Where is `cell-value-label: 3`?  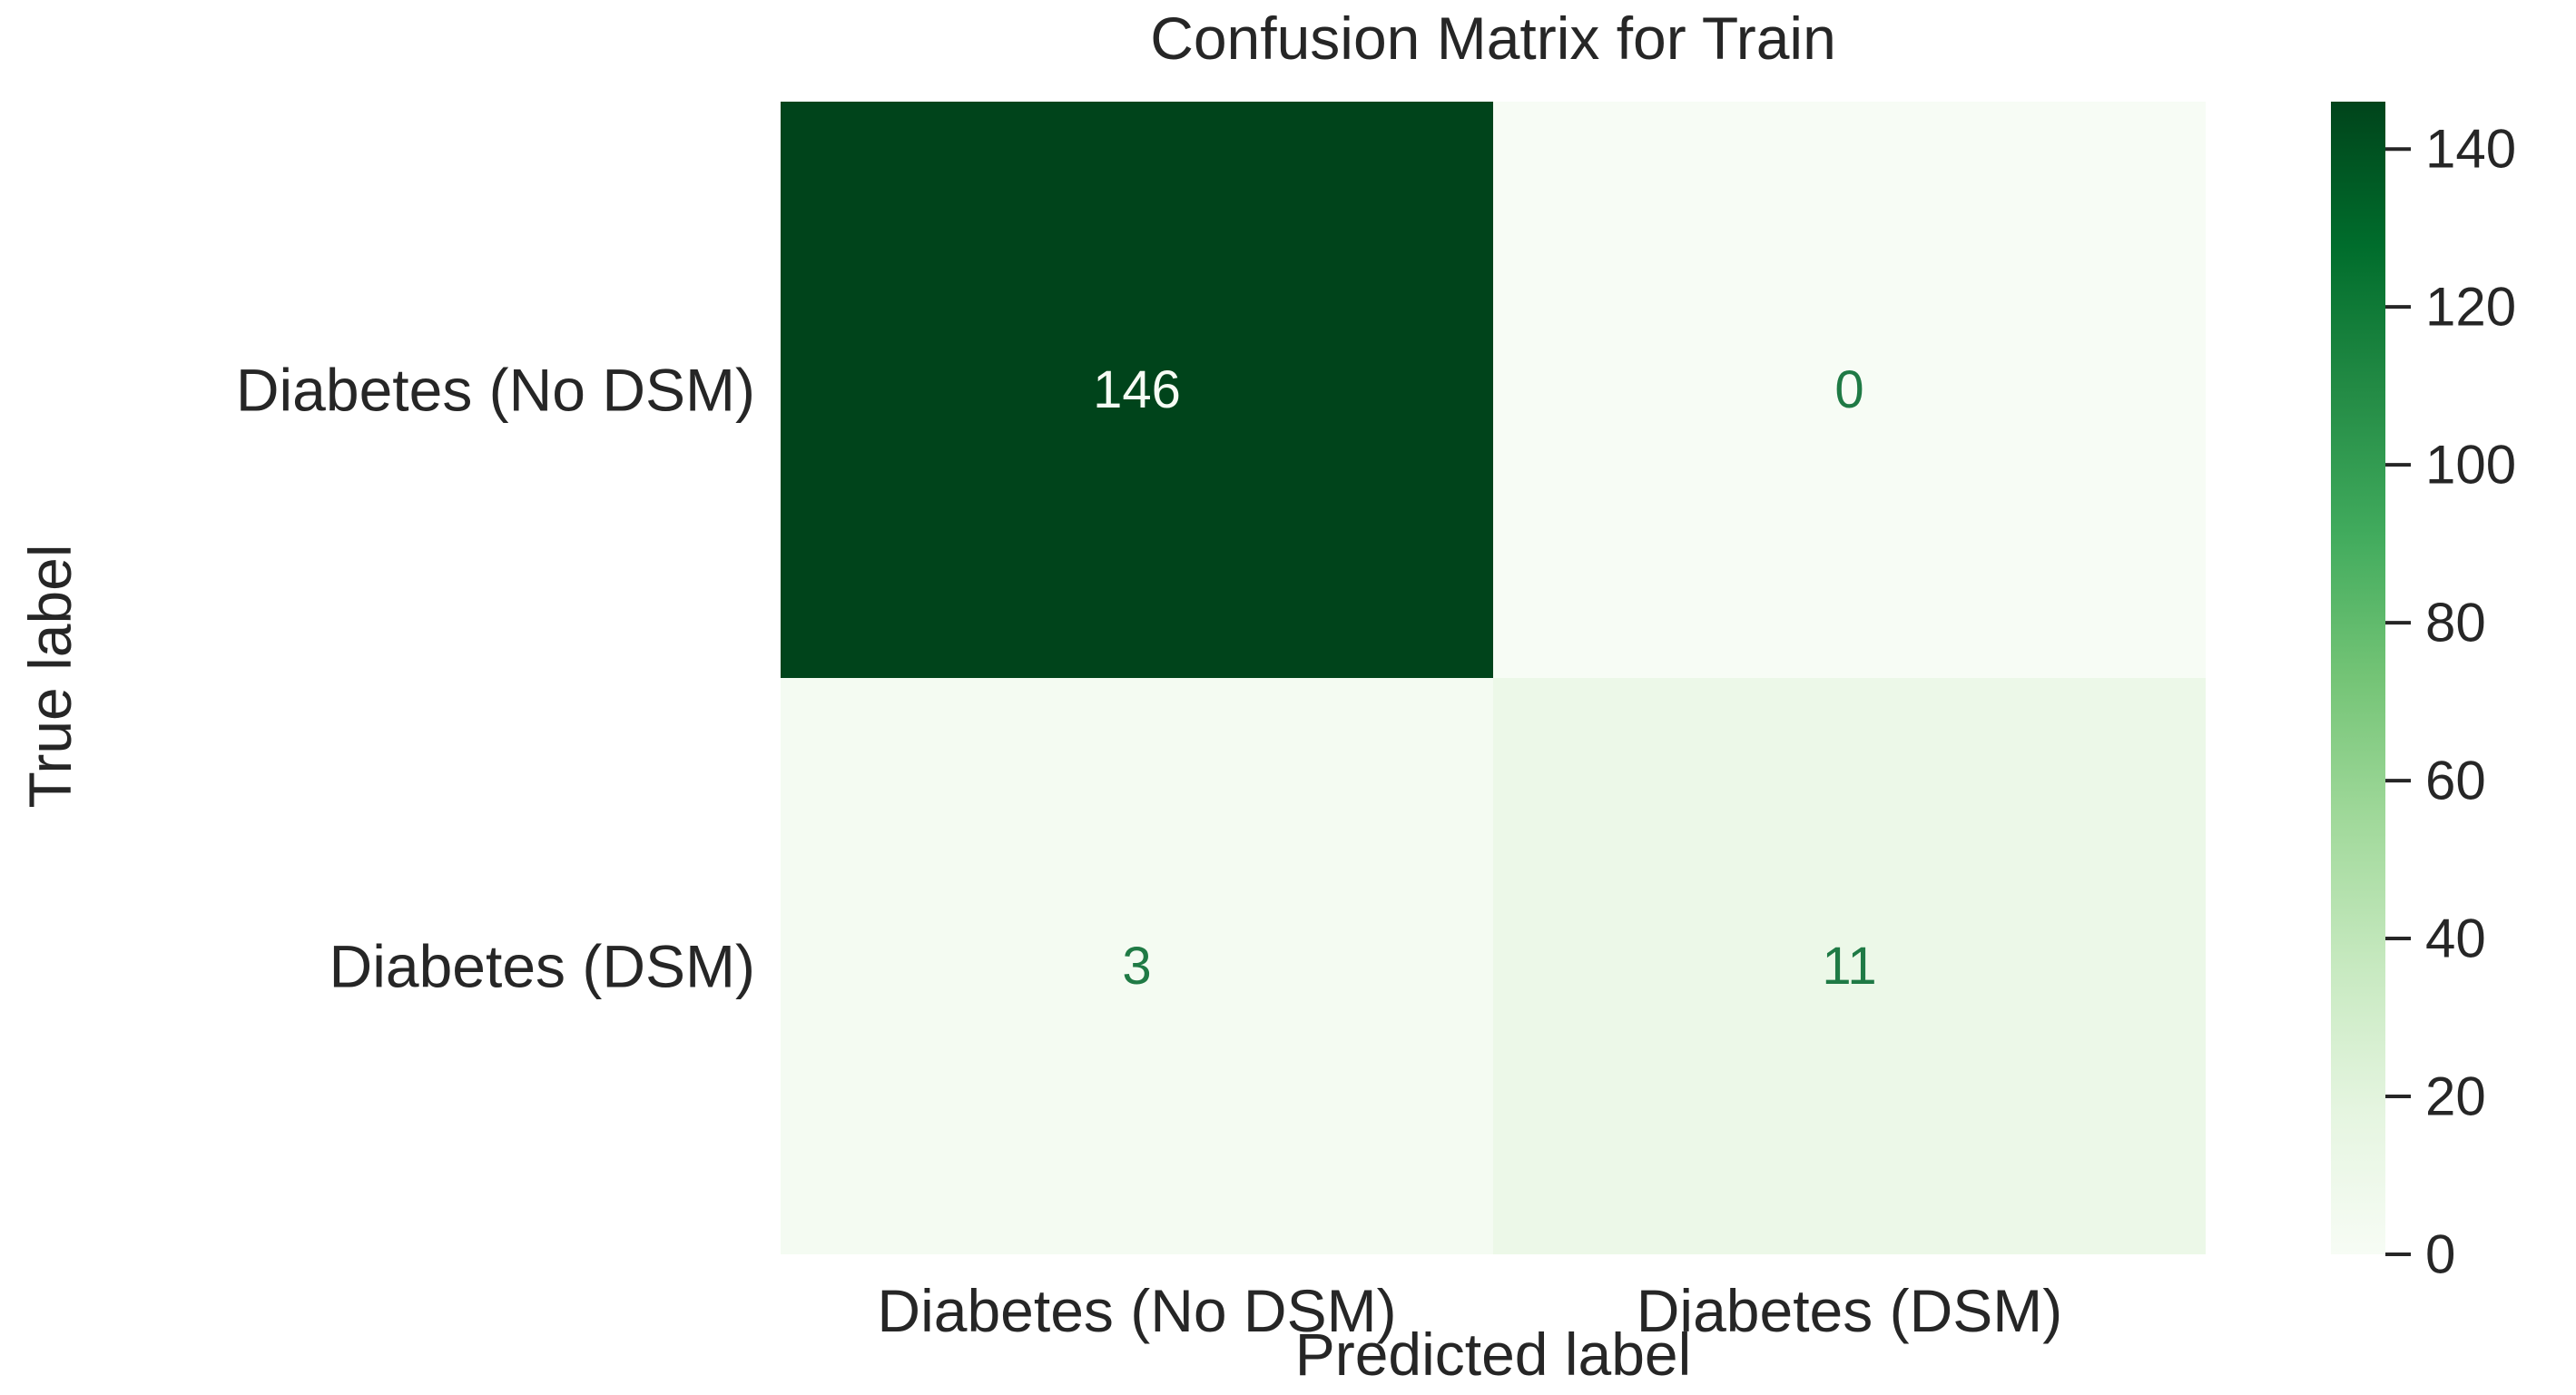
cell-value-label: 3 is located at coordinates (1136, 966).